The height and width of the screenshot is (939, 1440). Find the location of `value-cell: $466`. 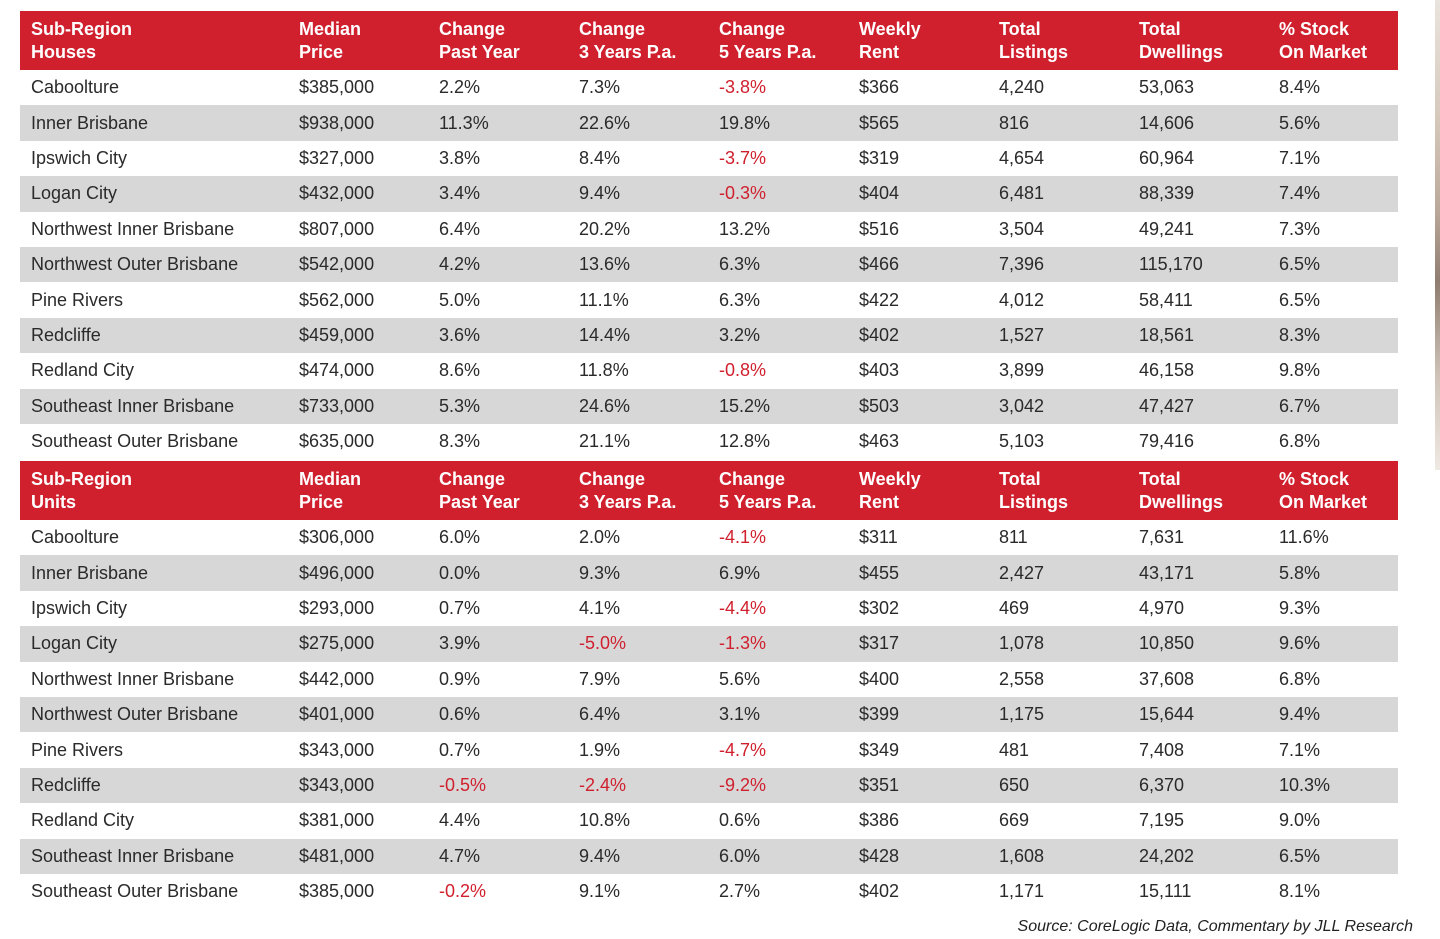

value-cell: $466 is located at coordinates (879, 264).